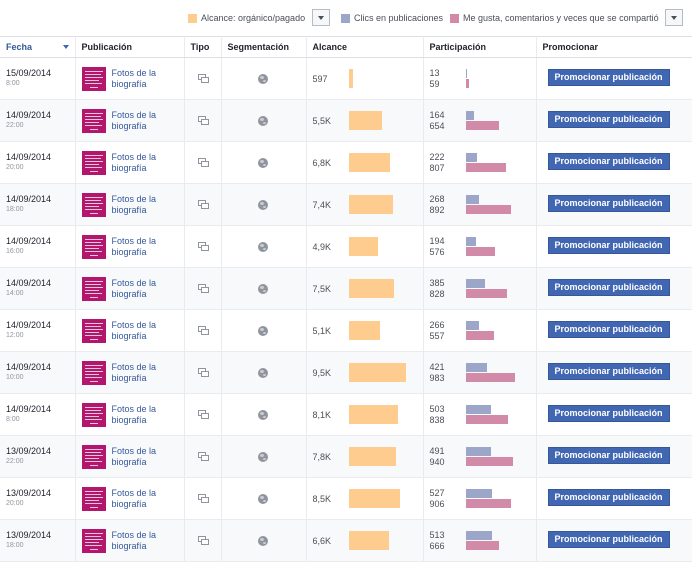 The image size is (692, 563). Describe the element at coordinates (38, 47) in the screenshot. I see `header-fecha: Fecha` at that location.